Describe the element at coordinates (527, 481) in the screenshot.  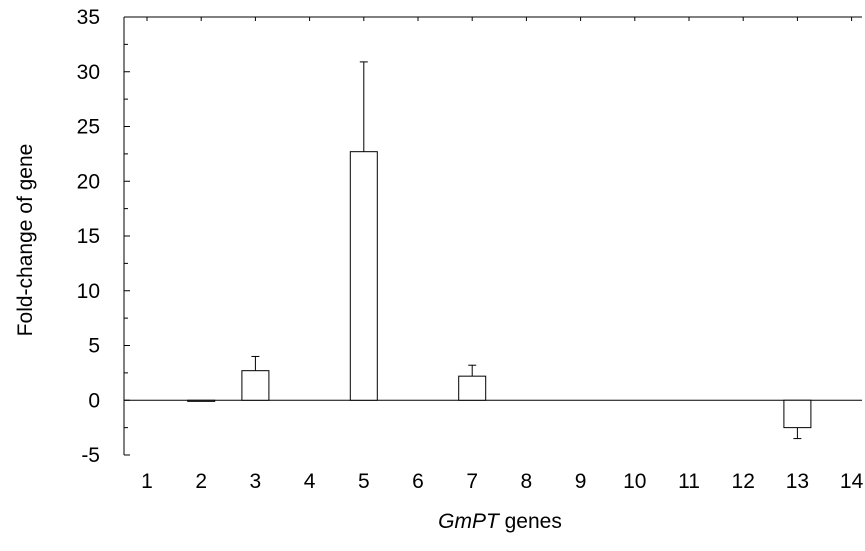
I see `x-tick-label: 8` at that location.